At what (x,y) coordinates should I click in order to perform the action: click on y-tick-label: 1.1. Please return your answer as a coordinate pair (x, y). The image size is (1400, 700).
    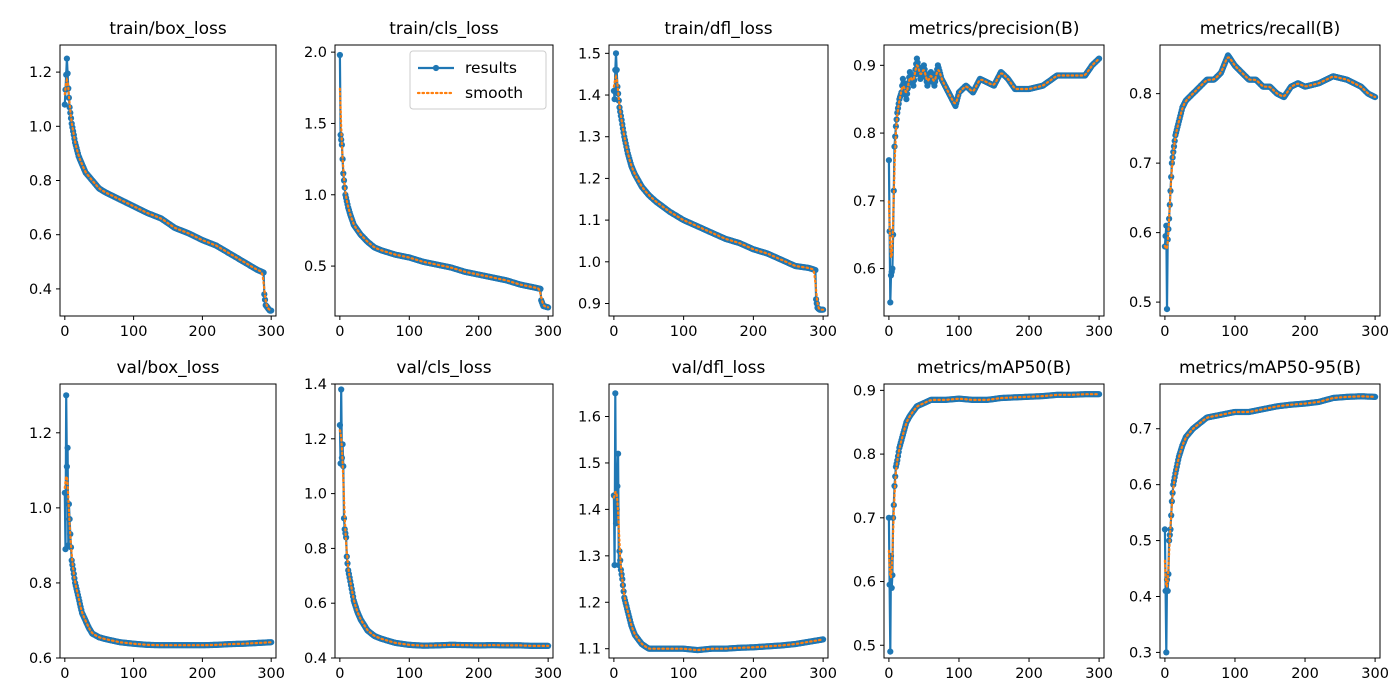
    Looking at the image, I should click on (589, 221).